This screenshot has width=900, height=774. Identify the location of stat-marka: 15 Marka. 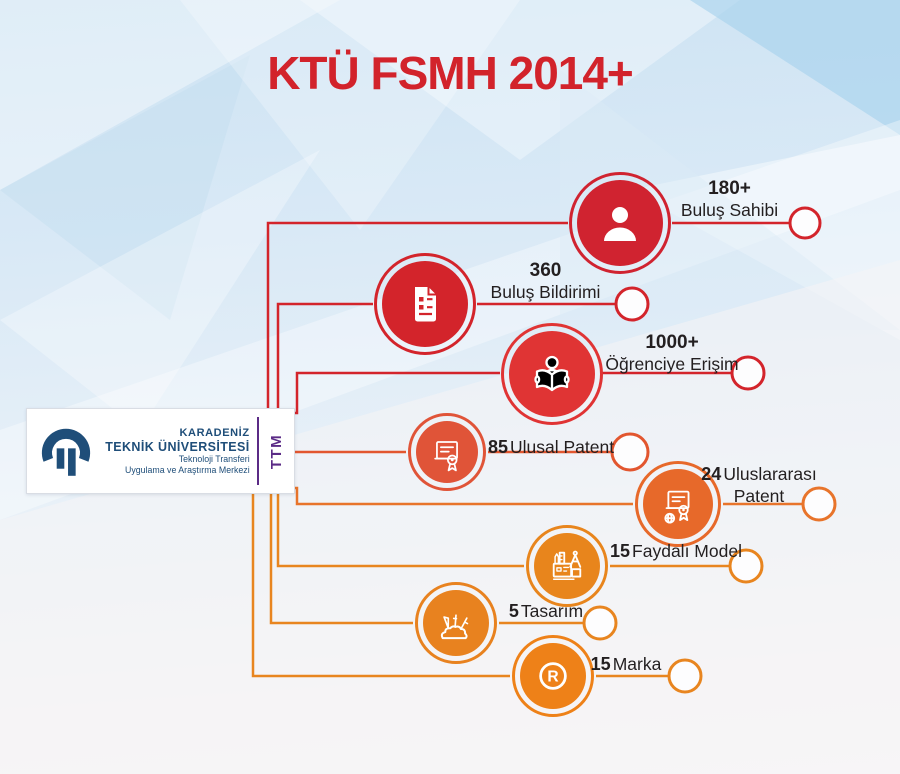
(626, 665).